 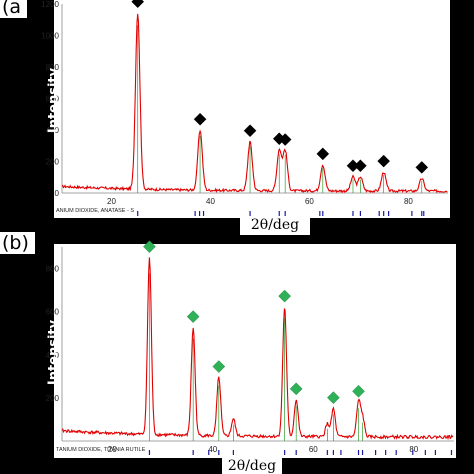 What do you see at coordinates (17, 243) in the screenshot?
I see `panel-b-label: (b)` at bounding box center [17, 243].